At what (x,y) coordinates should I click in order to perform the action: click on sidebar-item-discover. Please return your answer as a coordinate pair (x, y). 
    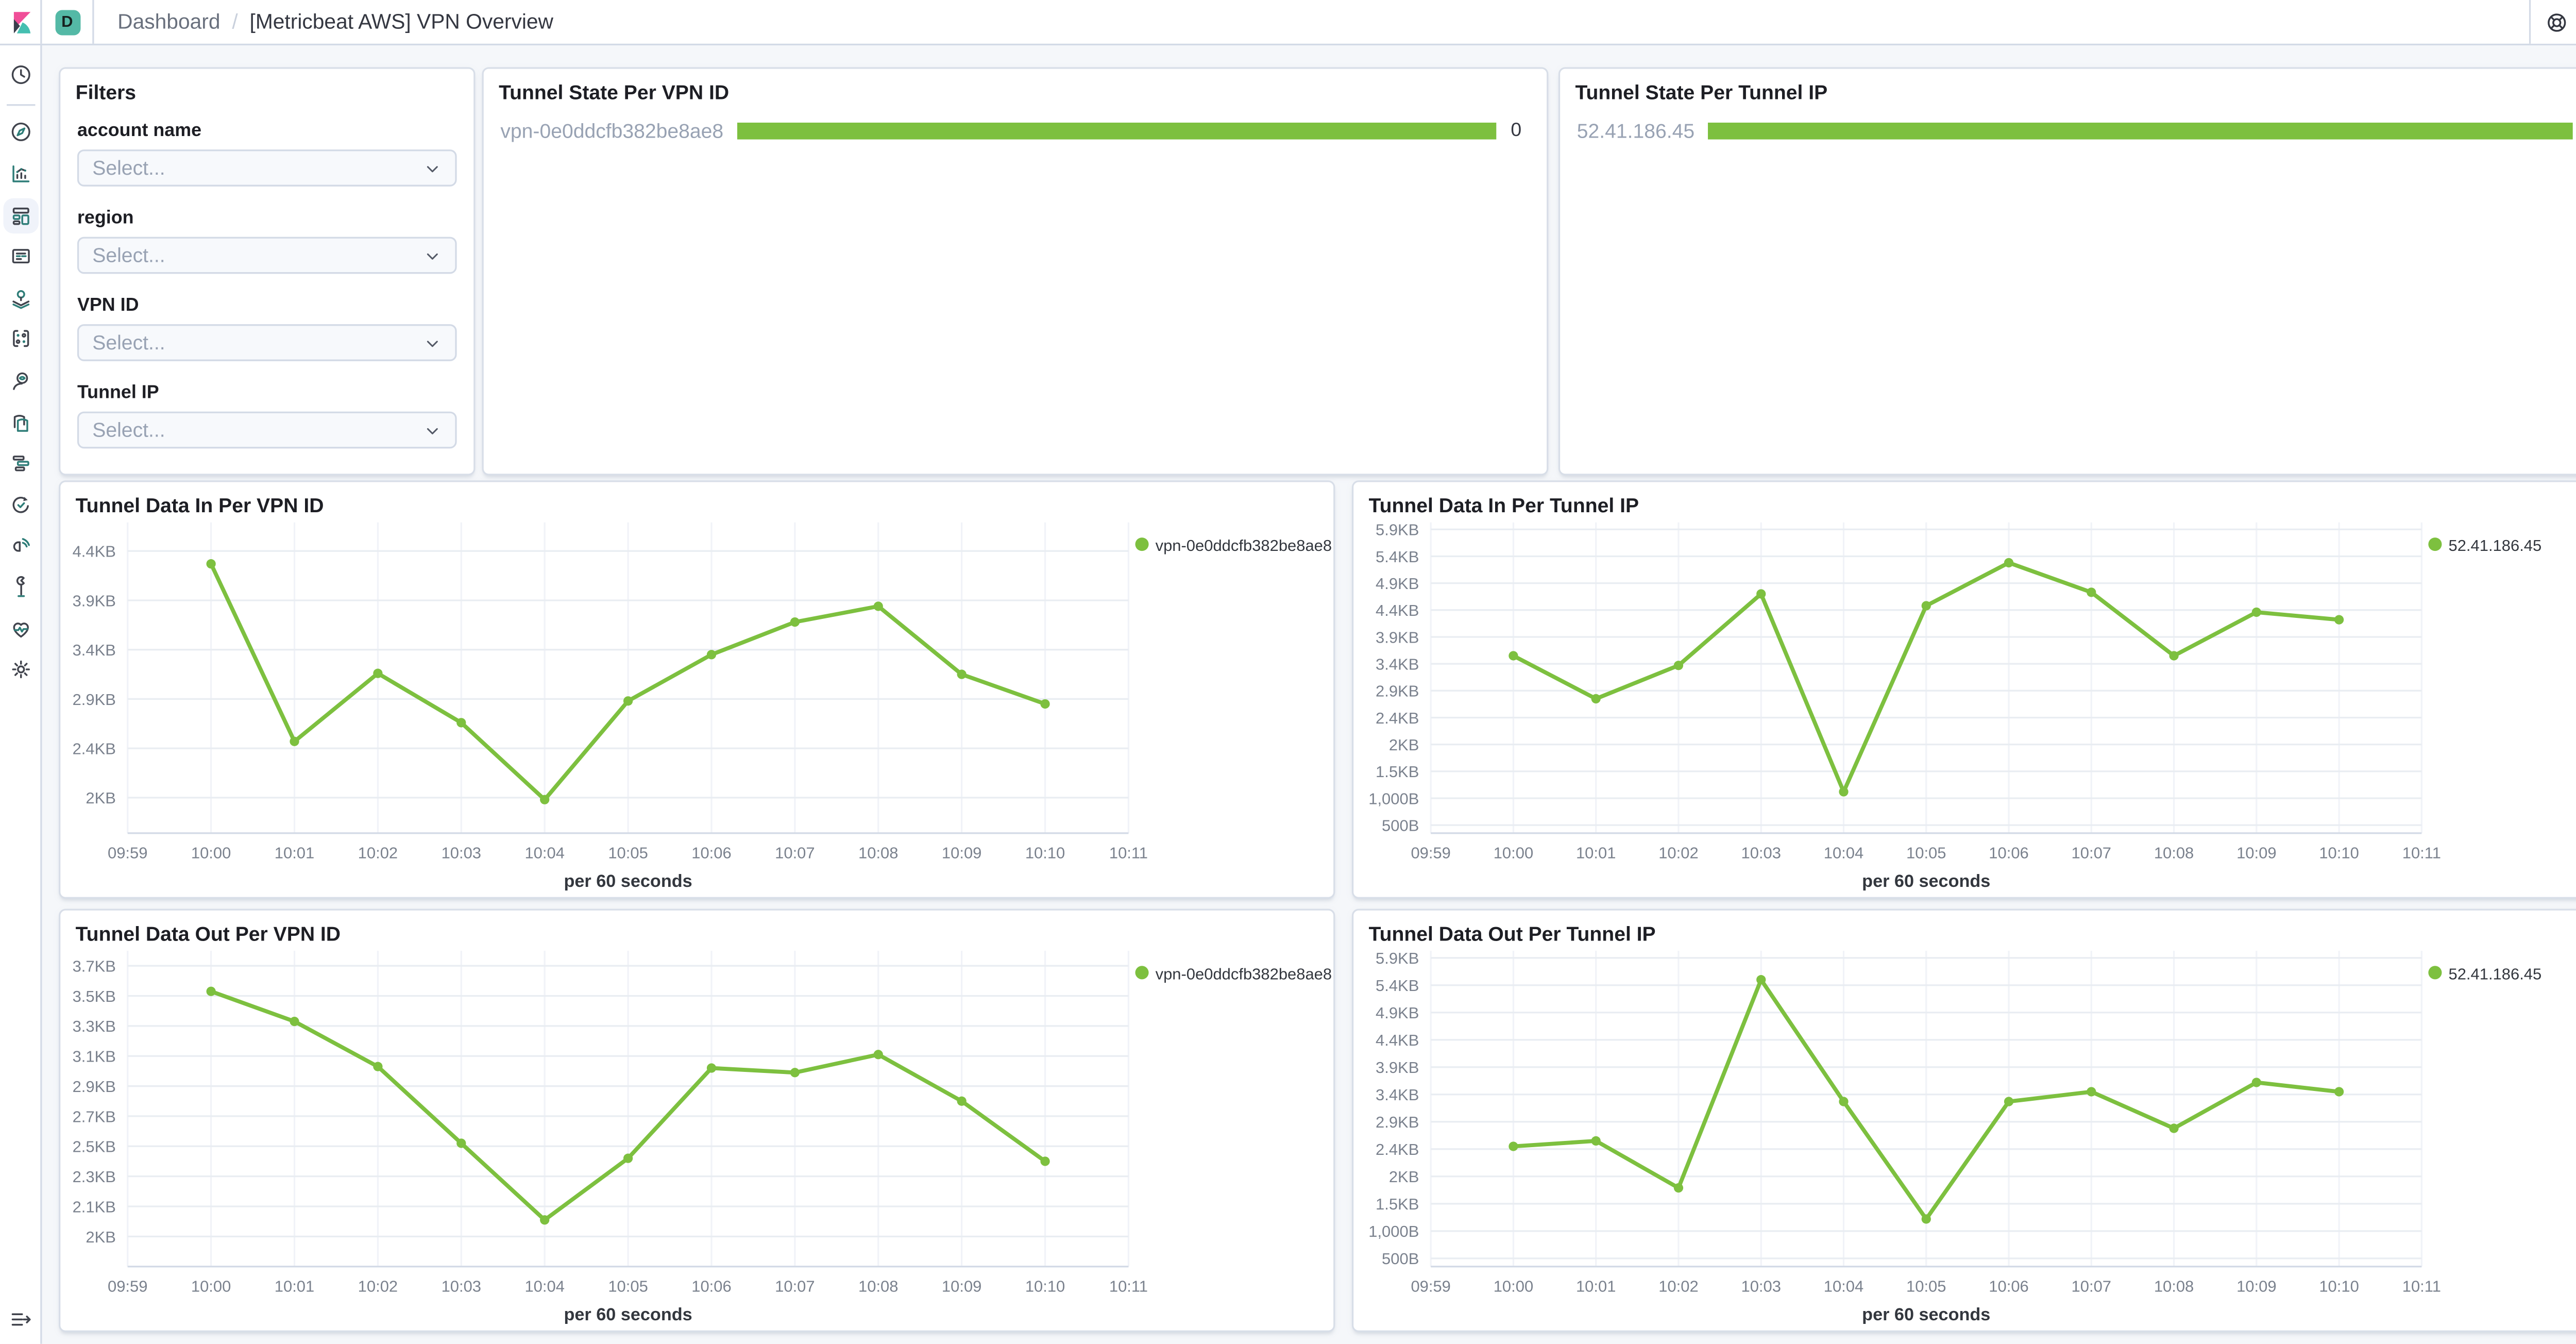
    Looking at the image, I should click on (20, 132).